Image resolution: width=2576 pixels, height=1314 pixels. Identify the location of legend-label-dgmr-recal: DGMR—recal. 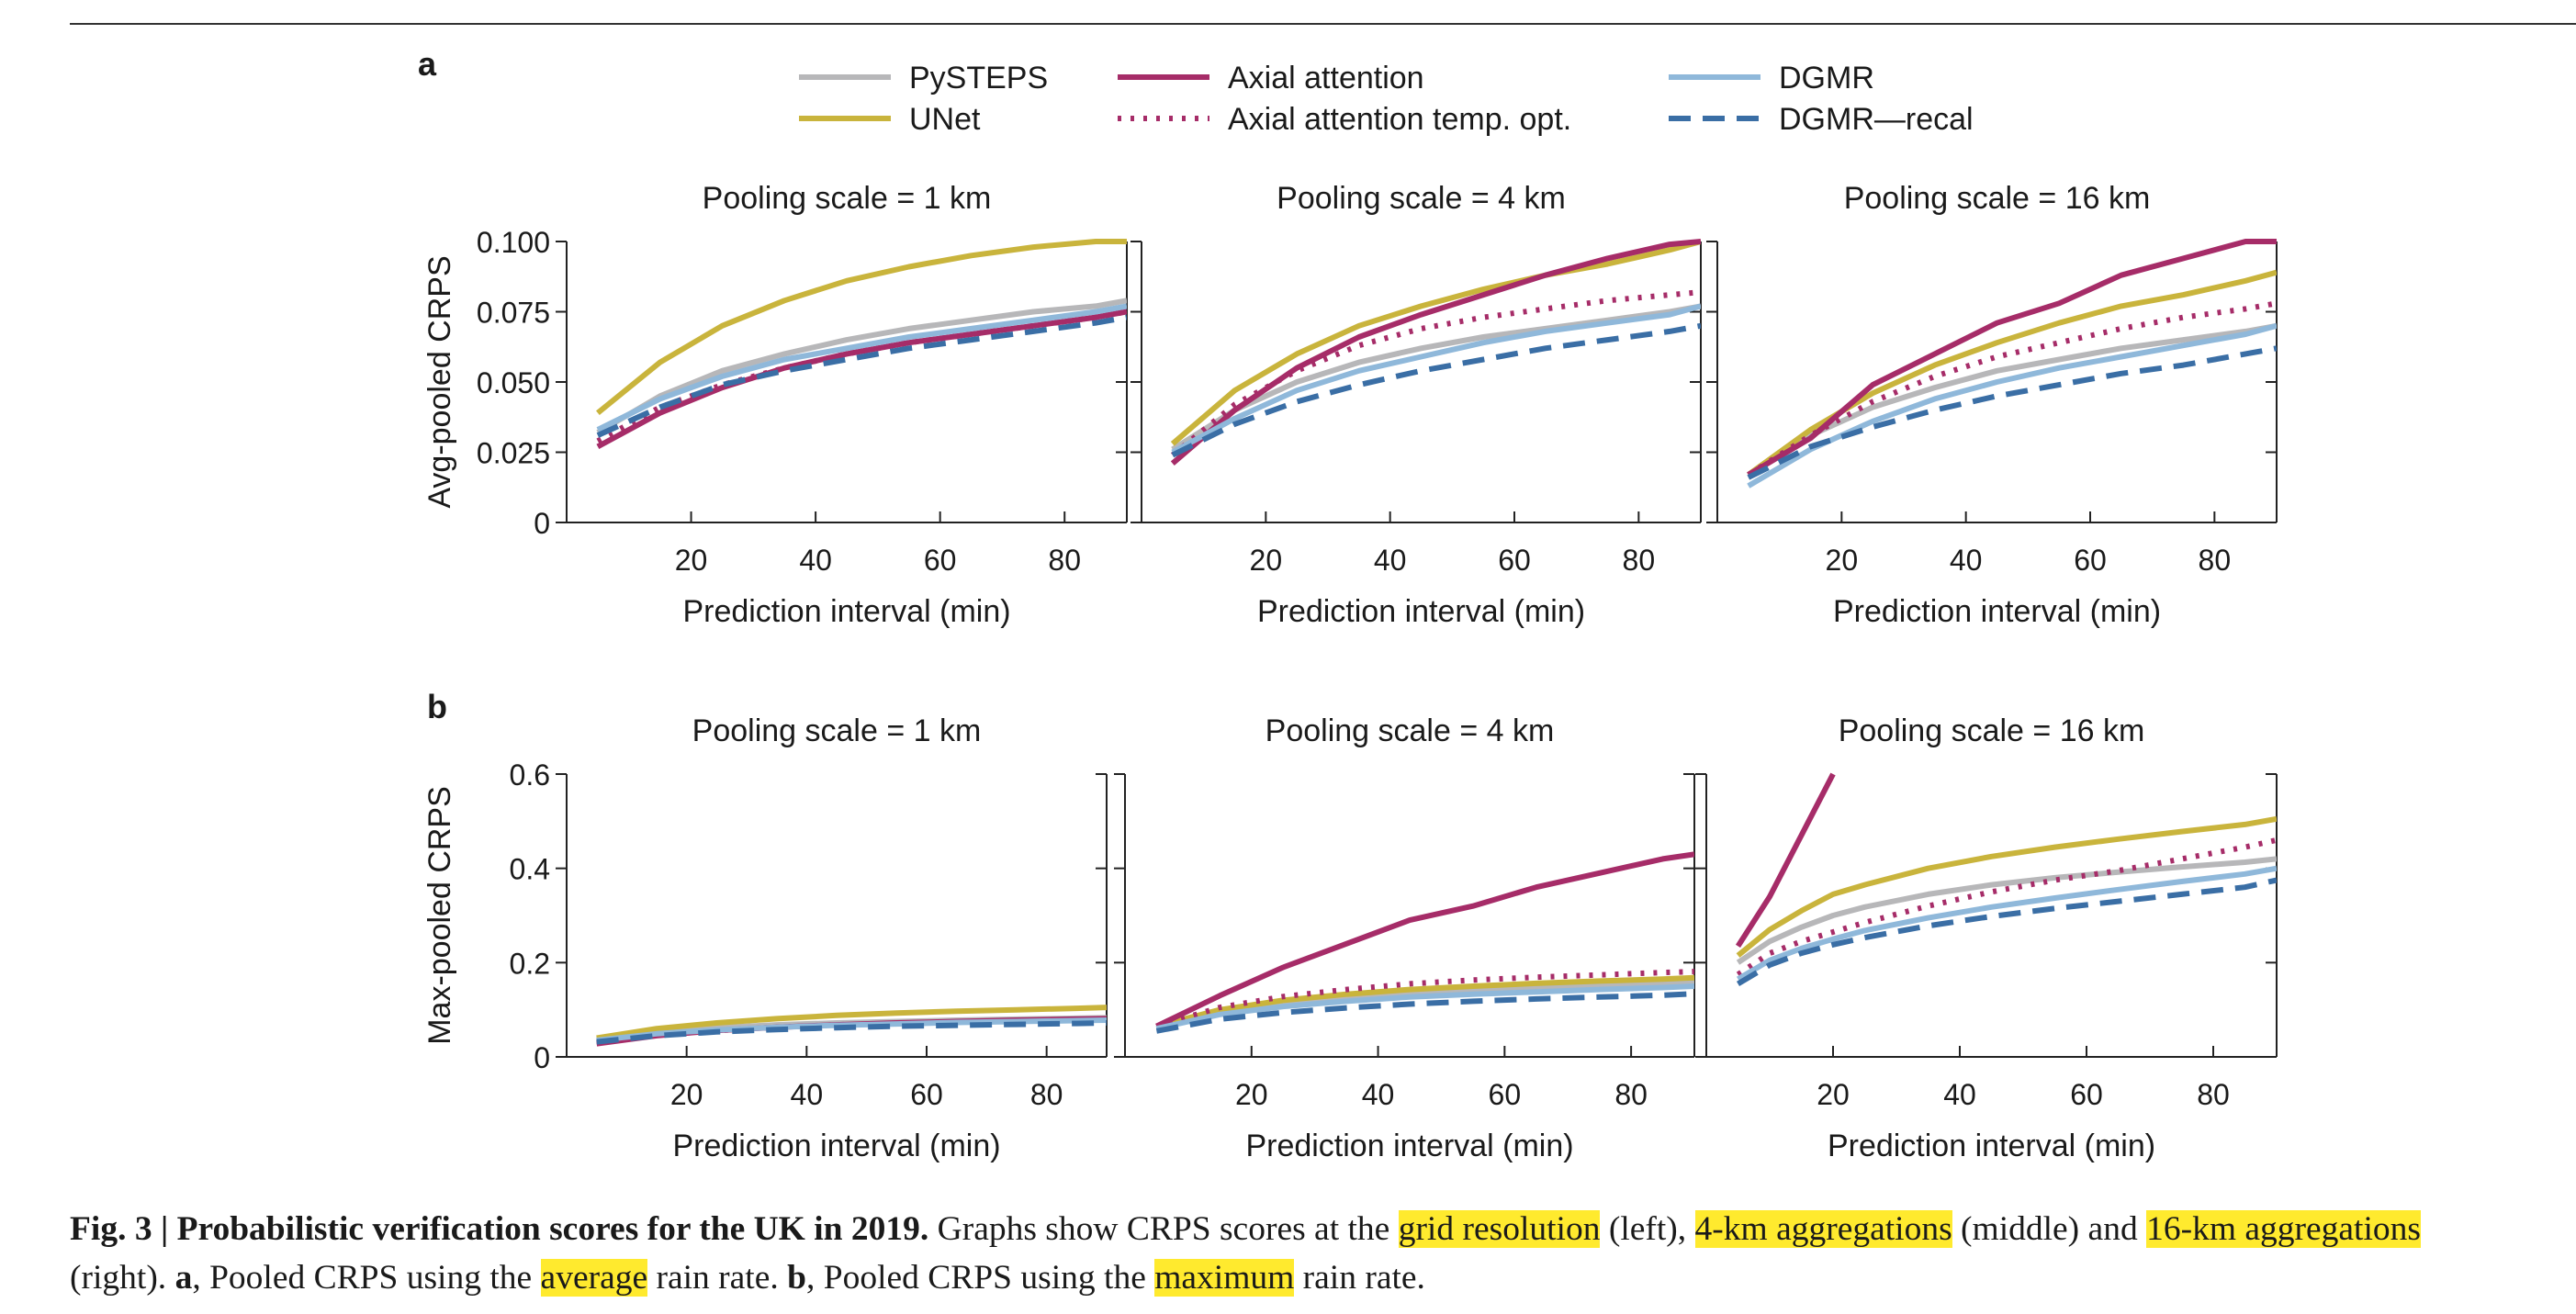
(1876, 119).